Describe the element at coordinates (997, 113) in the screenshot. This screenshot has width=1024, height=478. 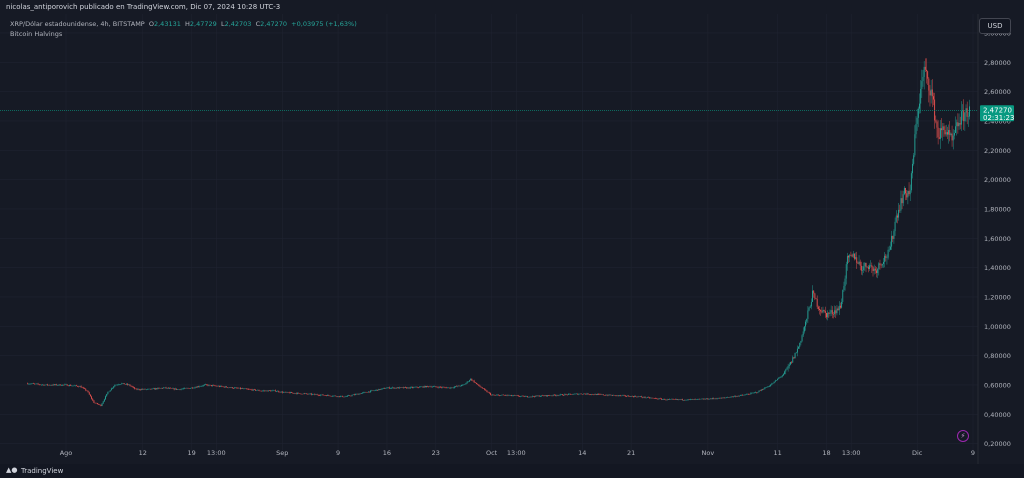
I see `last-price-label: 2,47270 02:31:23` at that location.